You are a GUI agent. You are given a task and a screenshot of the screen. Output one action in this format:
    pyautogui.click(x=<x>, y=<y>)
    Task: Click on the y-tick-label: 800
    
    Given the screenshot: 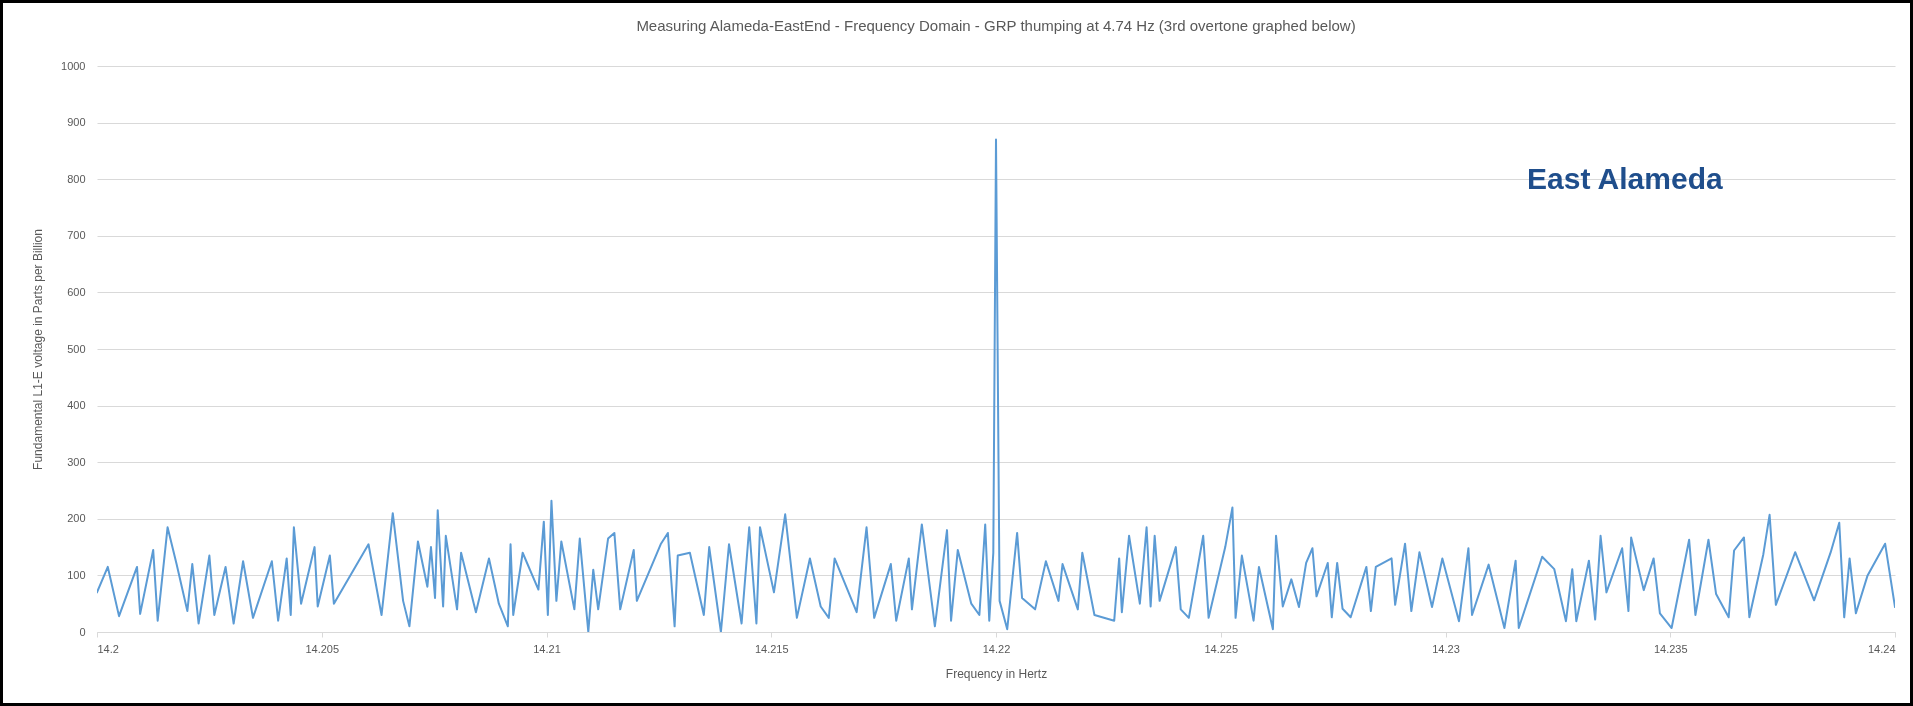 What is the action you would take?
    pyautogui.click(x=76, y=178)
    